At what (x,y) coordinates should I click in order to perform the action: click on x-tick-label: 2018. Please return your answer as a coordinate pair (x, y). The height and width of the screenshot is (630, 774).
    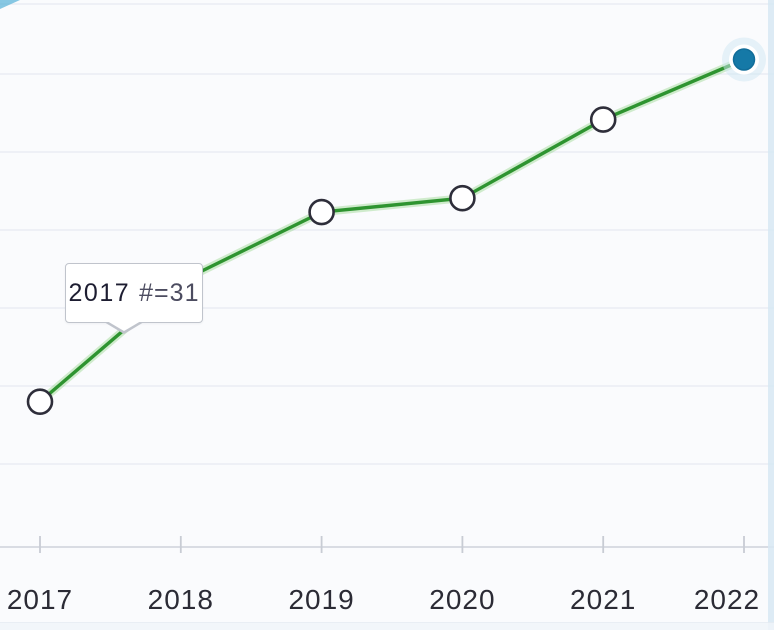
    Looking at the image, I should click on (181, 599).